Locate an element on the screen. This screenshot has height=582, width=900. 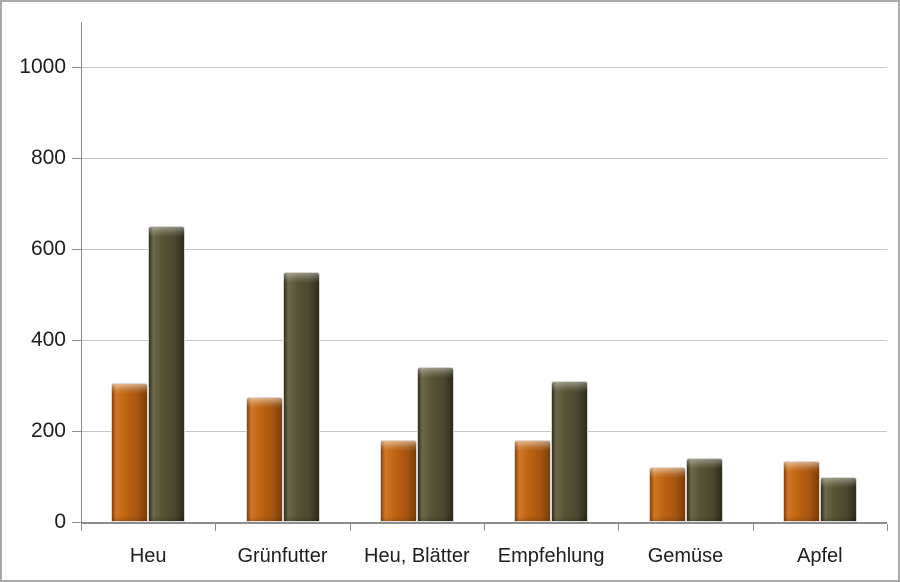
x-category-label: Apfel is located at coordinates (820, 556).